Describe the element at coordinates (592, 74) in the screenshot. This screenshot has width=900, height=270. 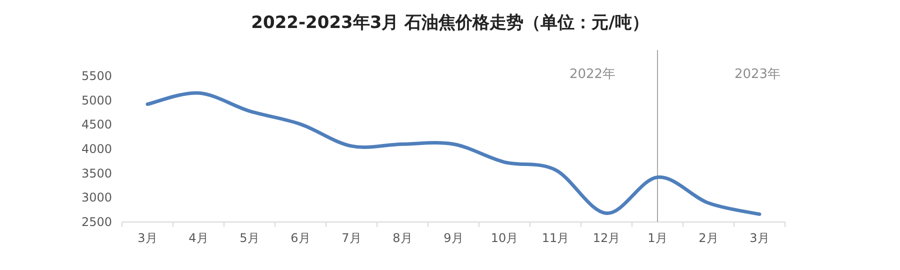
I see `annotation: 2022年` at that location.